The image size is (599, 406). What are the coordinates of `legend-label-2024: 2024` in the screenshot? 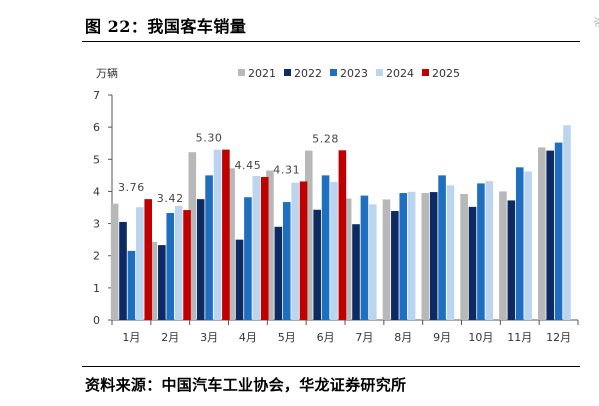 It's located at (400, 73).